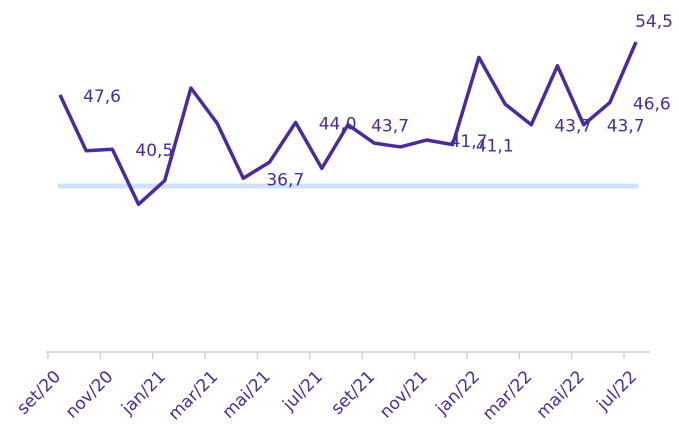 The width and height of the screenshot is (679, 436). I want to click on x-tick-label: mar/21, so click(194, 396).